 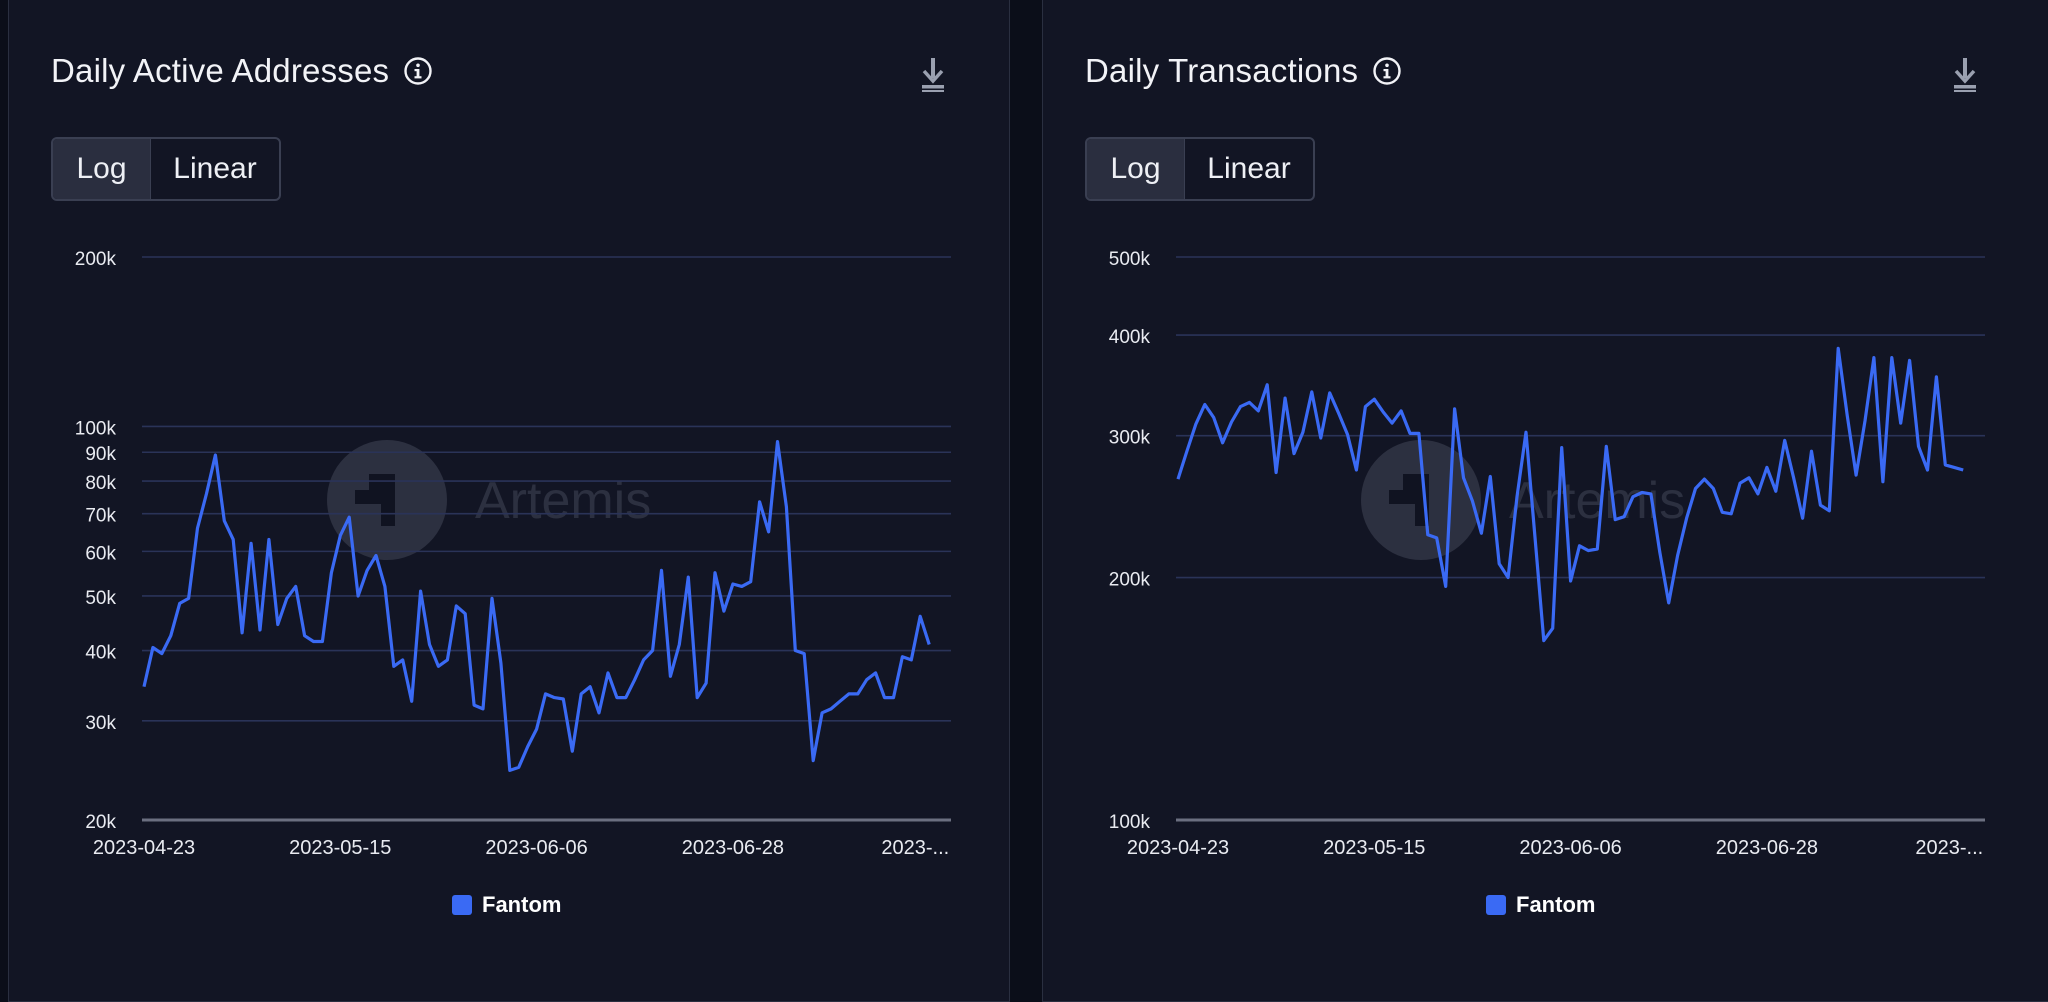 I want to click on y-tick-label: 40k, so click(x=100, y=653).